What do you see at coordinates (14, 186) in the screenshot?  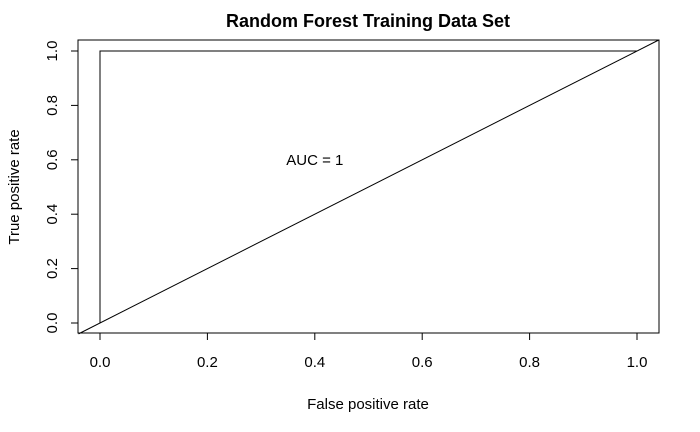 I see `y-axis-label: True positive rate` at bounding box center [14, 186].